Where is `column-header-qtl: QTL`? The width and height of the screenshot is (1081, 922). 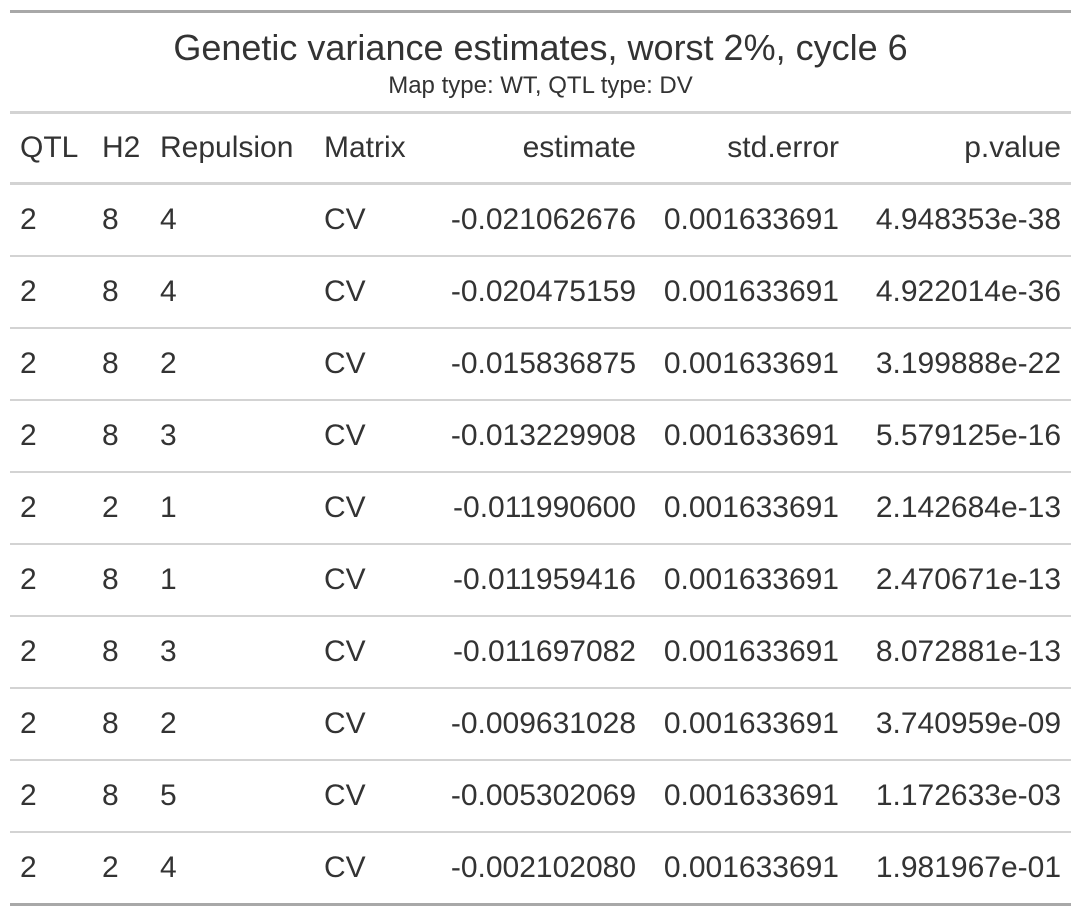 column-header-qtl: QTL is located at coordinates (51, 149).